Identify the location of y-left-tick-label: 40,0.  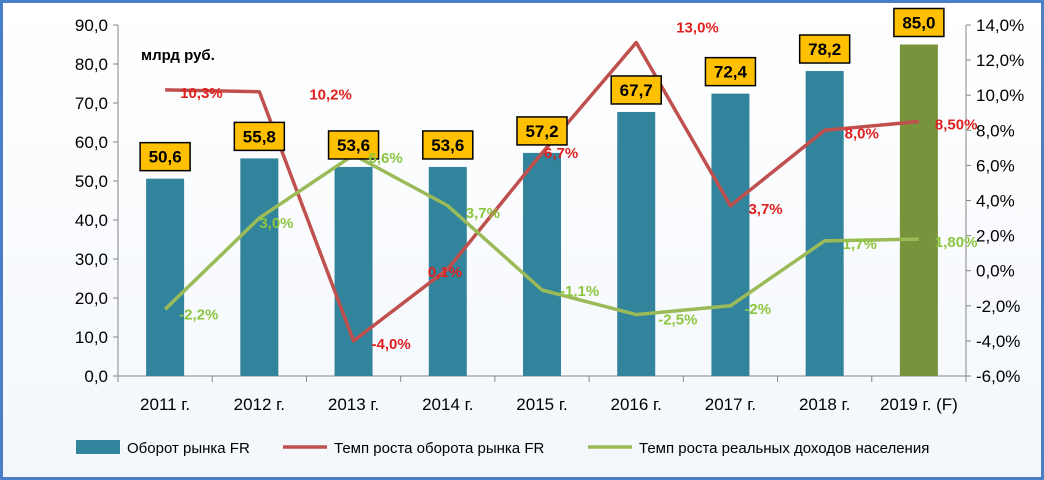
(91, 220).